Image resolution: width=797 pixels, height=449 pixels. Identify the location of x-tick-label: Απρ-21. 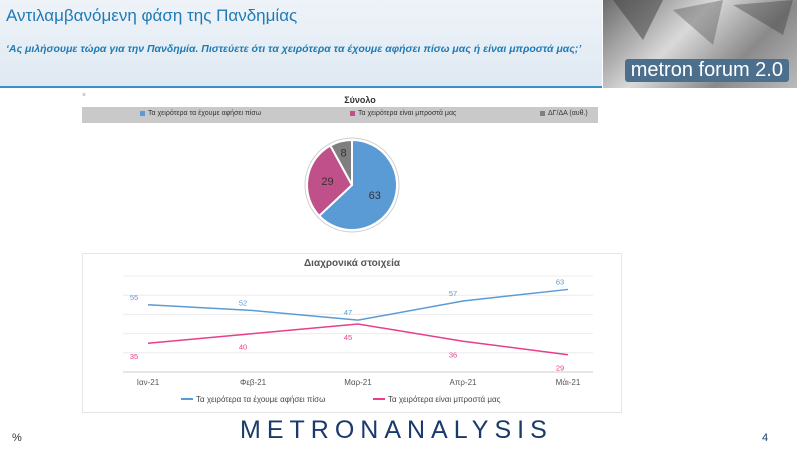
(464, 382).